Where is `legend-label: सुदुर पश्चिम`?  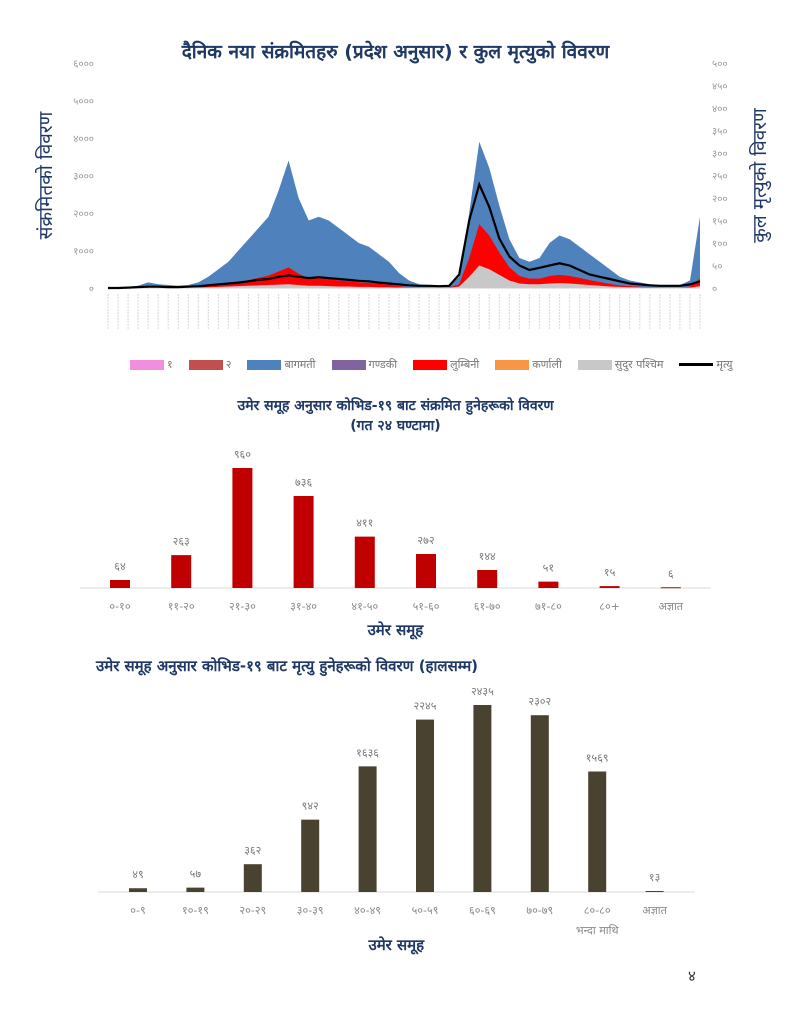
legend-label: सुदुर पश्चिम is located at coordinates (639, 364).